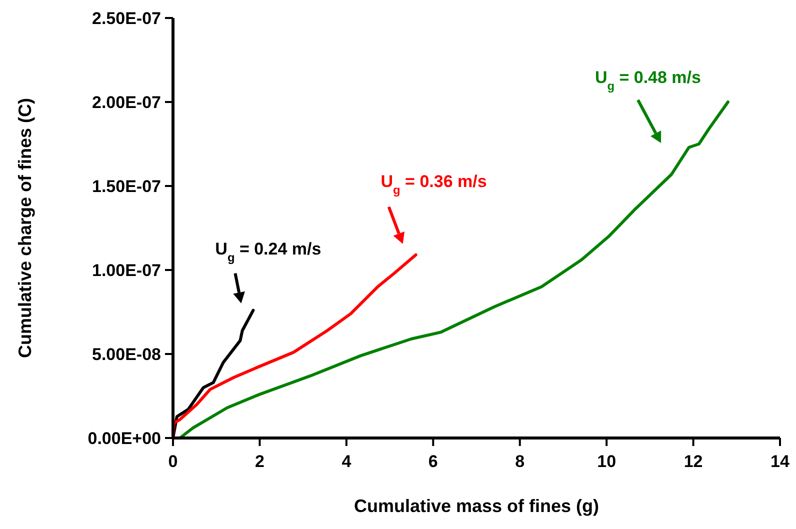  What do you see at coordinates (347, 461) in the screenshot?
I see `x-tick-label: 4` at bounding box center [347, 461].